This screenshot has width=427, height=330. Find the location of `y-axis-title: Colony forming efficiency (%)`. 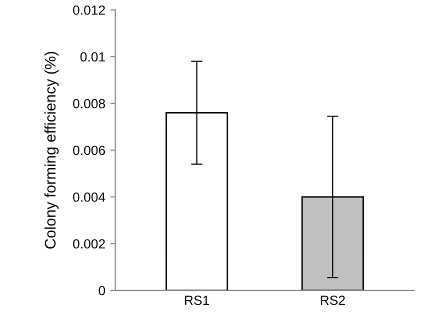

y-axis-title: Colony forming efficiency (%) is located at coordinates (51, 150).